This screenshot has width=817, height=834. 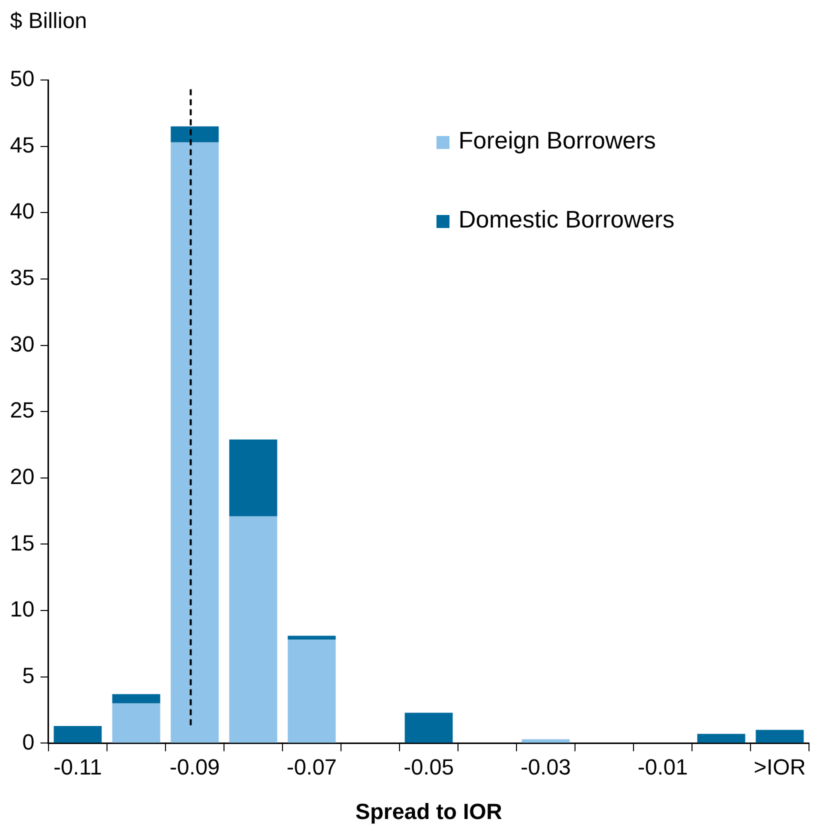 What do you see at coordinates (663, 767) in the screenshot?
I see `x-tick-label: -0.01` at bounding box center [663, 767].